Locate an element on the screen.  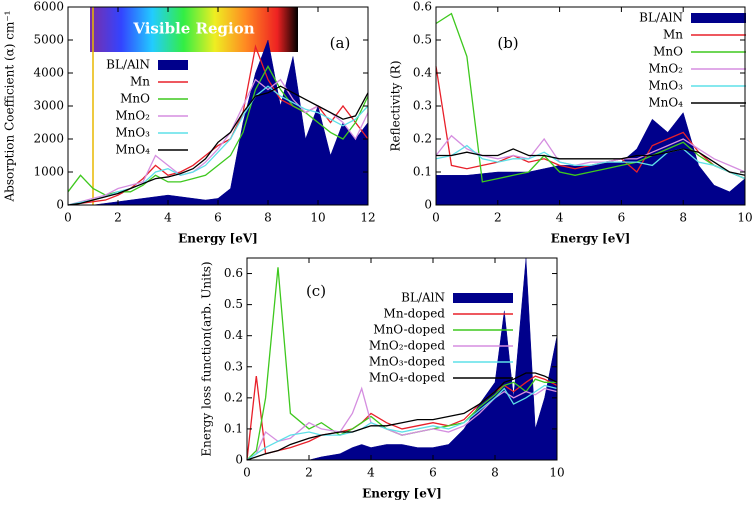
legend-label: MnO₂-doped is located at coordinates (407, 346).